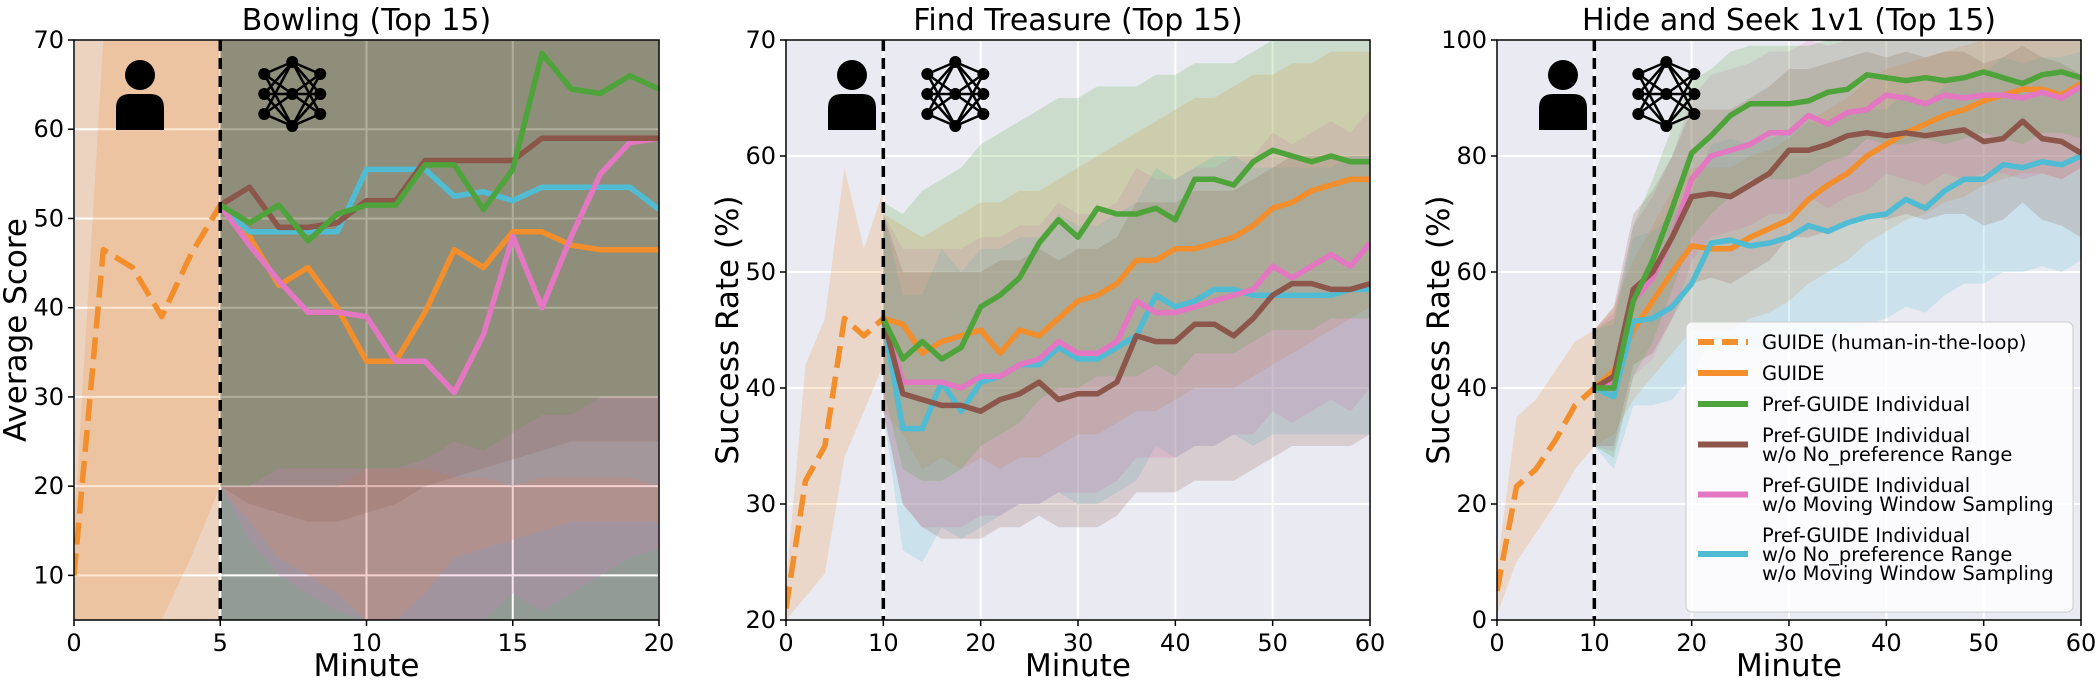 The height and width of the screenshot is (682, 2098). I want to click on legend-box, so click(1879, 467).